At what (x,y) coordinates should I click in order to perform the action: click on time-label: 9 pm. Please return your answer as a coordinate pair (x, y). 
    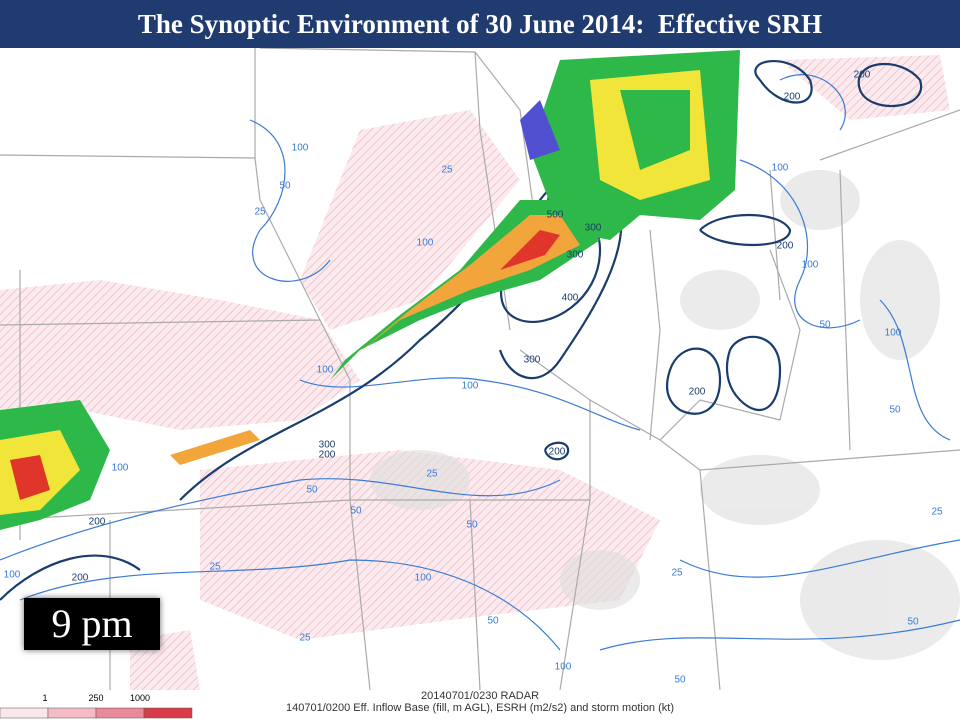
    Looking at the image, I should click on (92, 624).